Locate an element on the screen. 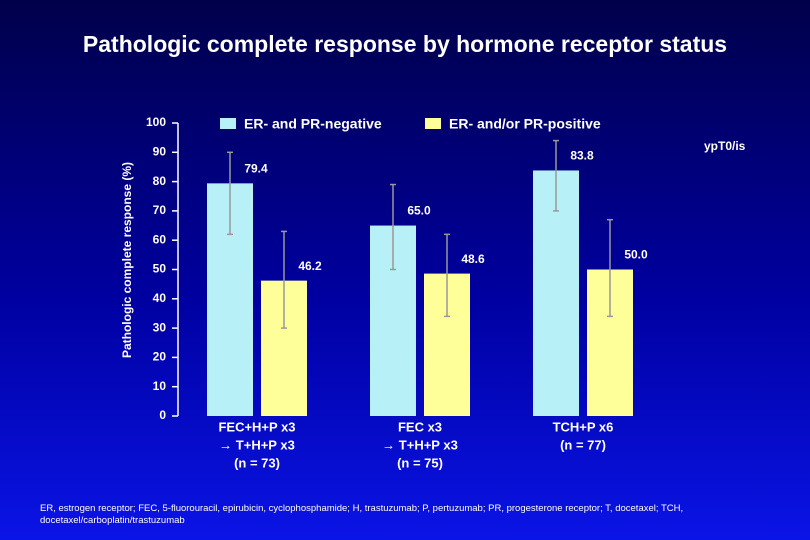  x-tick-label: FEC x3 is located at coordinates (420, 426).